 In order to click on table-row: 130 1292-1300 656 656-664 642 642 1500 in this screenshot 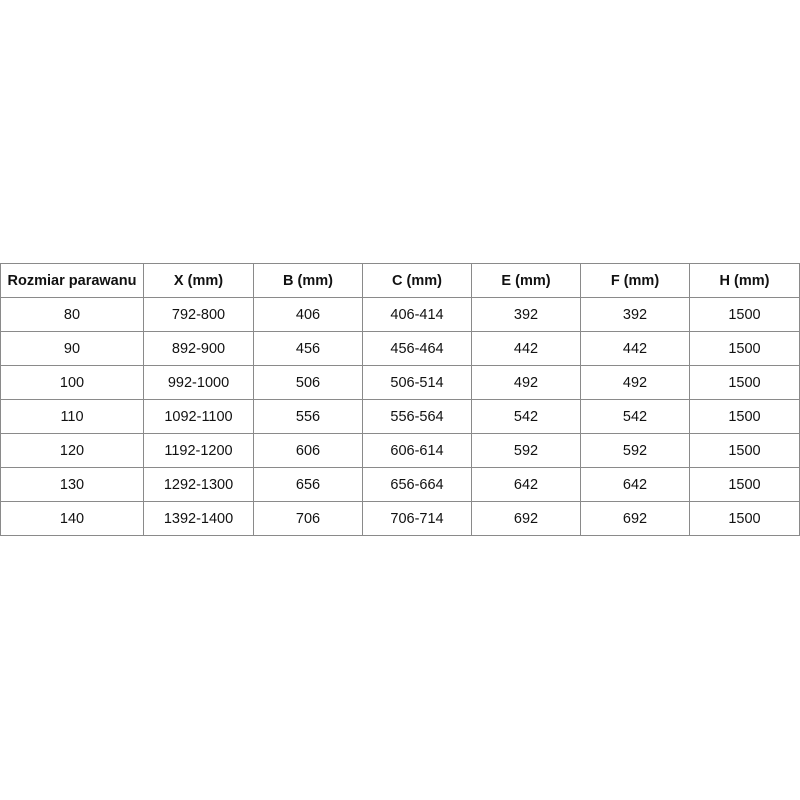, I will do `click(400, 484)`.